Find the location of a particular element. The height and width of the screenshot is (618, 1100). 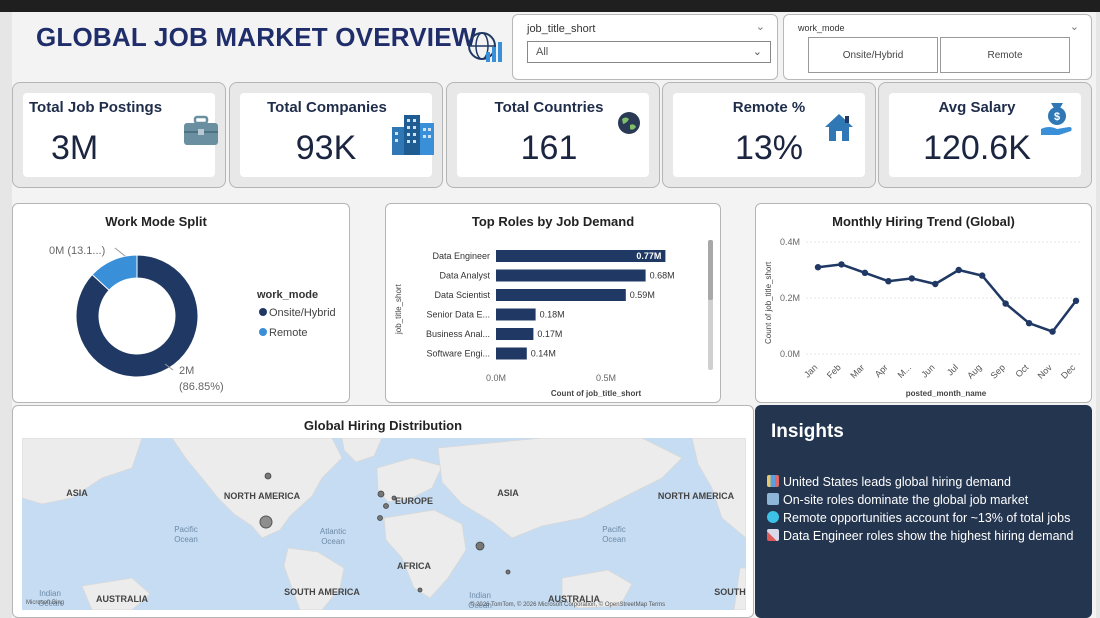

map-bubbles is located at coordinates (385, 532).